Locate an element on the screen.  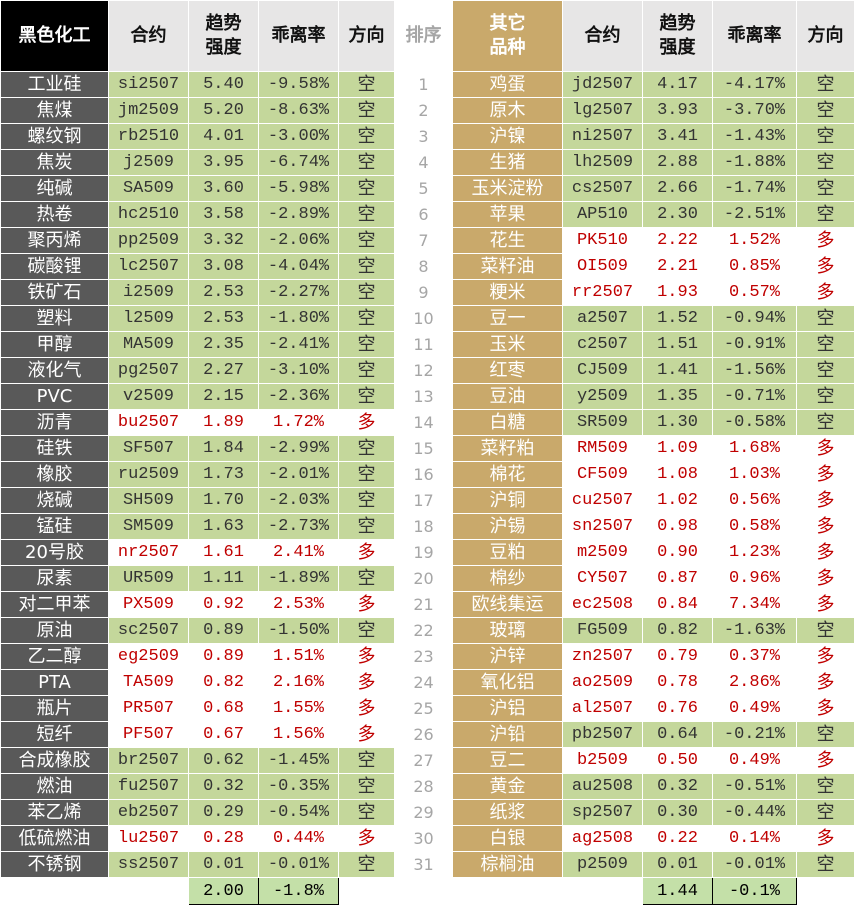
contract-cell: cu2507 is located at coordinates (602, 500).